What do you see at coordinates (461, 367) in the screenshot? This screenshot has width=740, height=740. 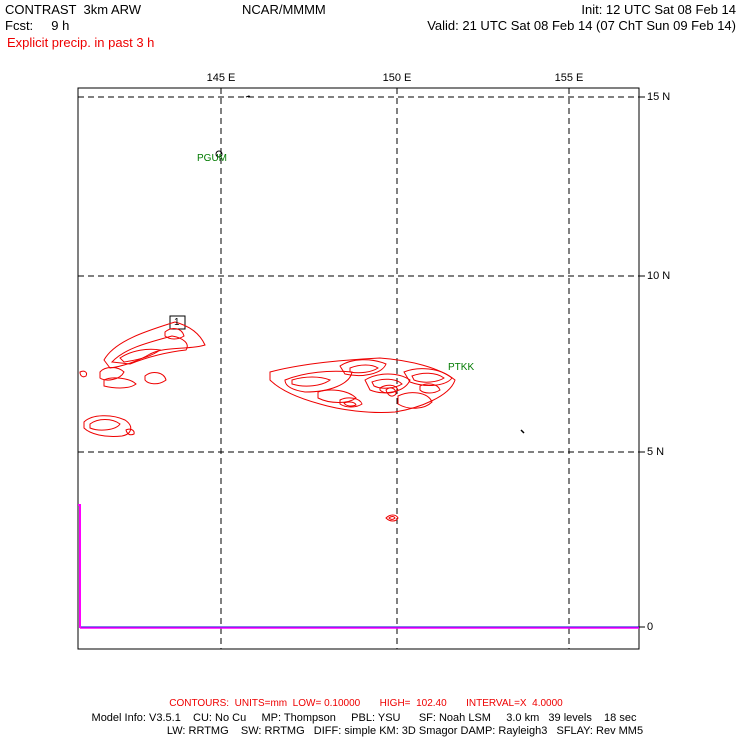 I see `station-label-ptkk: PTKK` at bounding box center [461, 367].